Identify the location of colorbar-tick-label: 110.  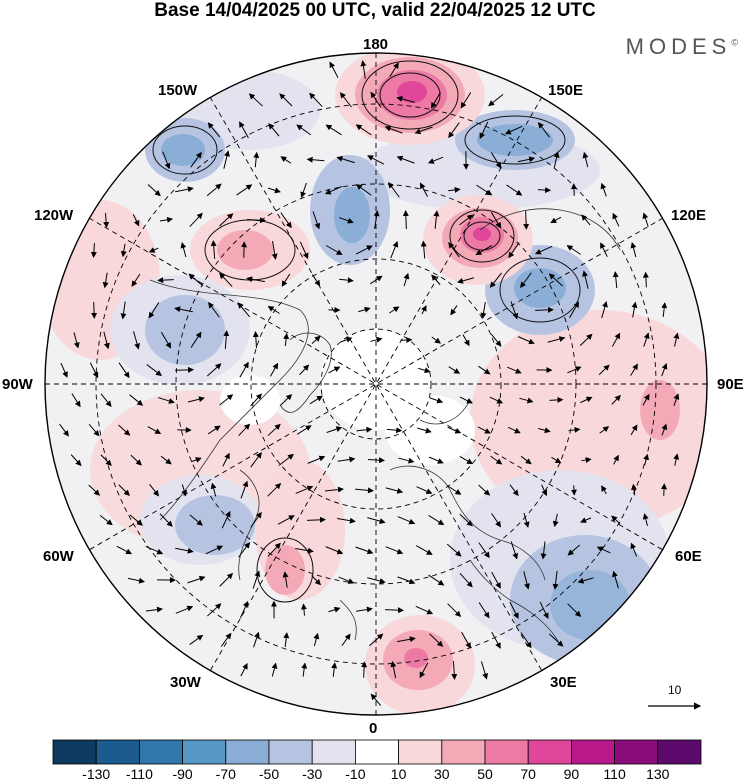
(614, 774).